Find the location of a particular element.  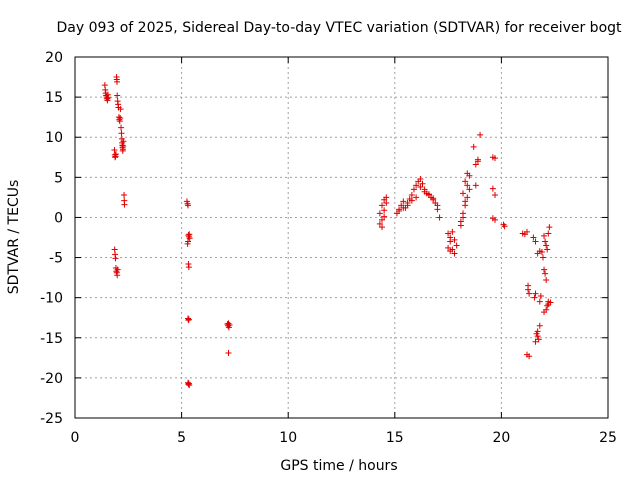

y-tick-label: -20 is located at coordinates (51, 379).